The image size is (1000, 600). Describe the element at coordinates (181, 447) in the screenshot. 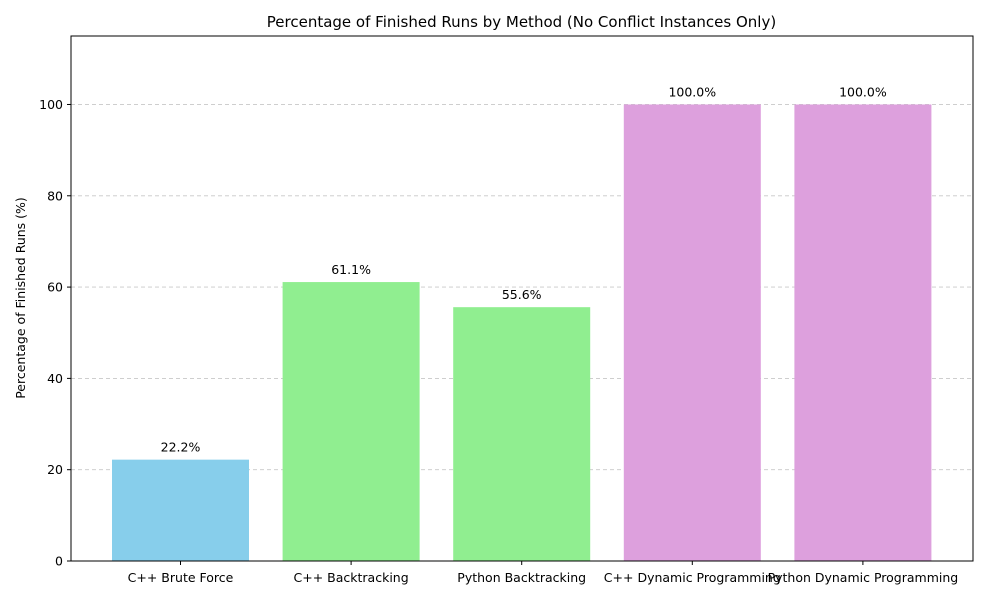

I see `bar-value-label: 22.2%` at that location.